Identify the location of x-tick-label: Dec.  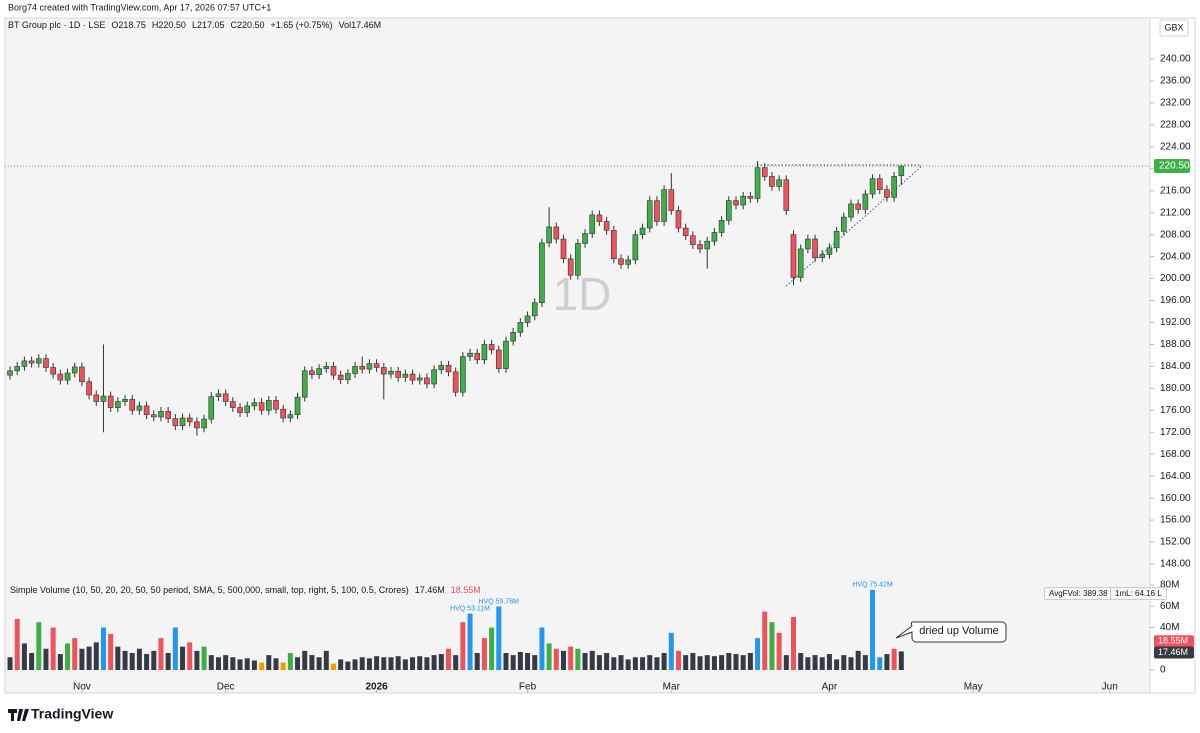
(226, 687).